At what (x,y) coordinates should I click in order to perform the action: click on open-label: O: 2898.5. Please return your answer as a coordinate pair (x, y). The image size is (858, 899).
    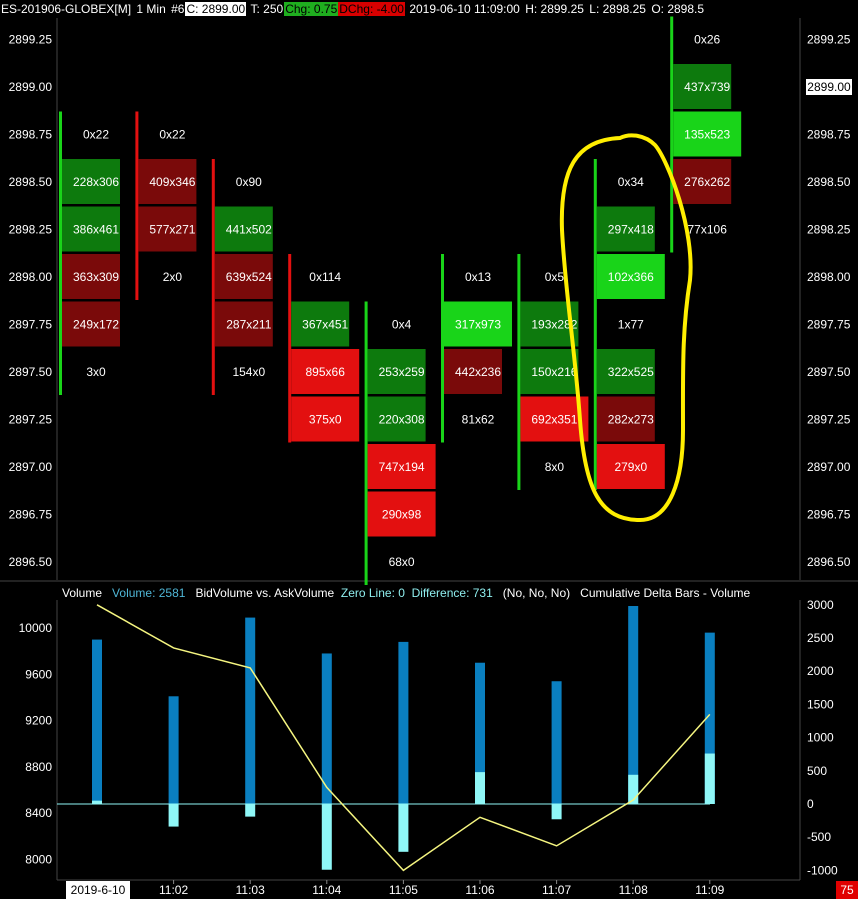
    Looking at the image, I should click on (678, 9).